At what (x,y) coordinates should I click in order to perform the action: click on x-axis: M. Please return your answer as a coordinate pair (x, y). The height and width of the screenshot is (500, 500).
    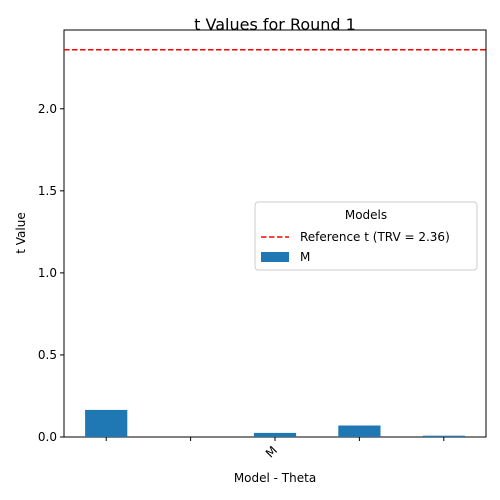
    Looking at the image, I should click on (275, 448).